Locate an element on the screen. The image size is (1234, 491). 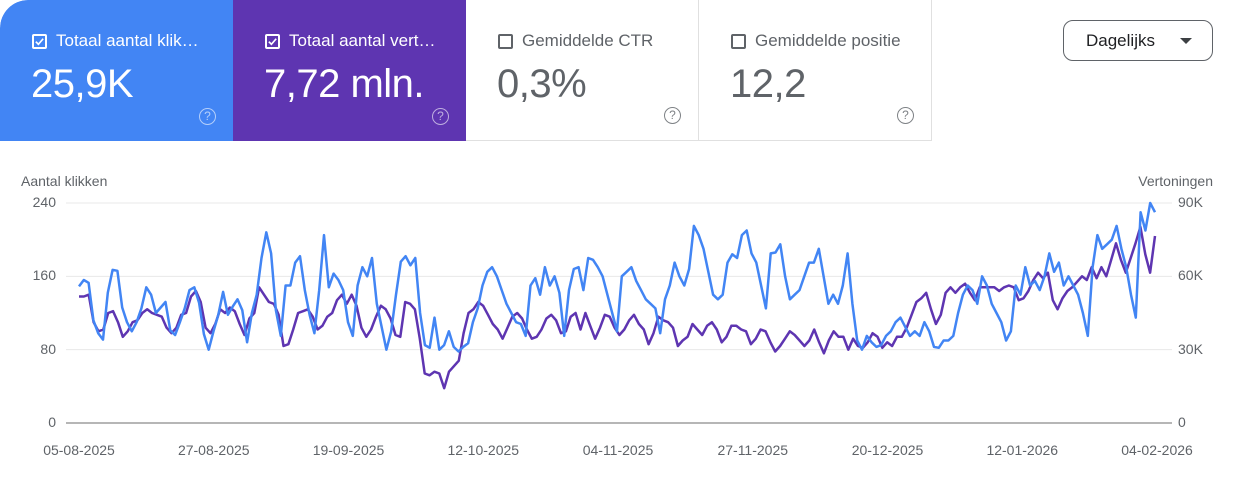
metric-value: 0,3% is located at coordinates (542, 84).